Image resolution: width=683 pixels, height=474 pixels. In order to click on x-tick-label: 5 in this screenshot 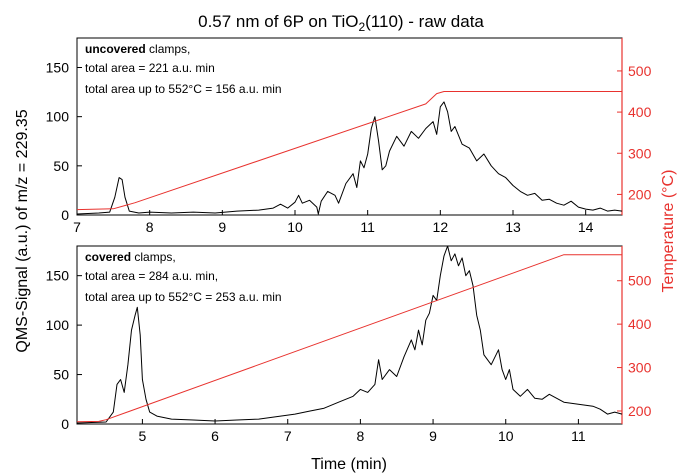, I will do `click(143, 436)`.